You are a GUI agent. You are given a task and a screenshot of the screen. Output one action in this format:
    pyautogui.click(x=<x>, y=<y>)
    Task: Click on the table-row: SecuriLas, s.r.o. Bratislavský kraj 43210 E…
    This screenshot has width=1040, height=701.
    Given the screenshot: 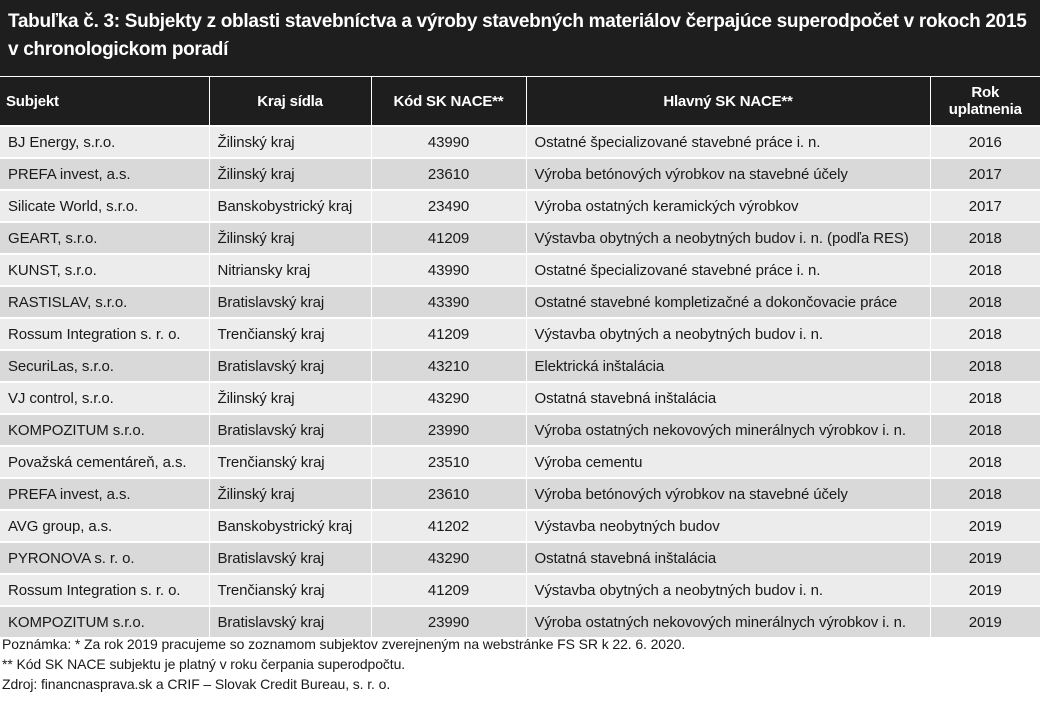 What is the action you would take?
    pyautogui.click(x=520, y=365)
    